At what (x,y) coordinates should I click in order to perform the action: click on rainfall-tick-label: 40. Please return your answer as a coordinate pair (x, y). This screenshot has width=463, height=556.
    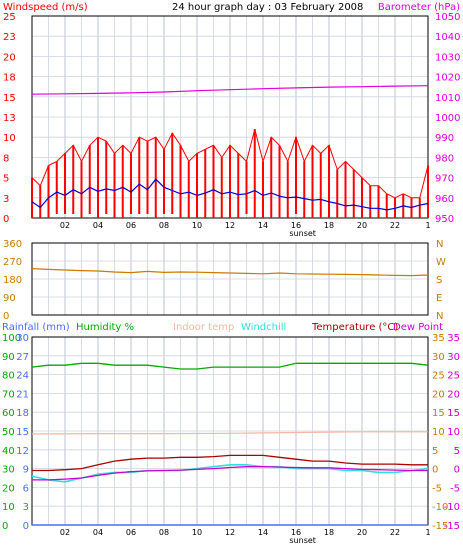
    Looking at the image, I should click on (8, 451).